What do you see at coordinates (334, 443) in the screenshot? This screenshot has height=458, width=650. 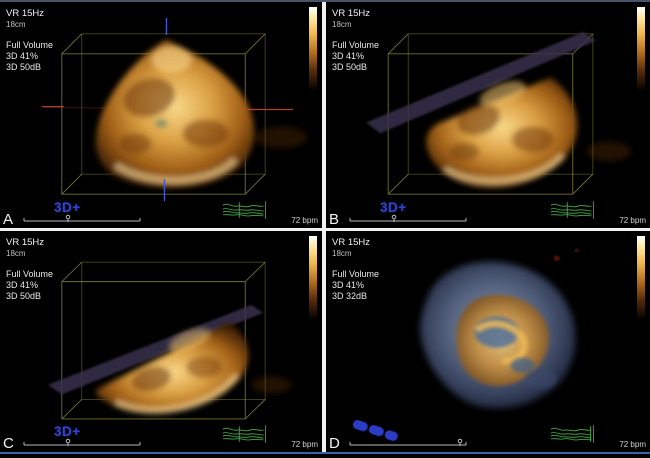 I see `panel-letter: D` at bounding box center [334, 443].